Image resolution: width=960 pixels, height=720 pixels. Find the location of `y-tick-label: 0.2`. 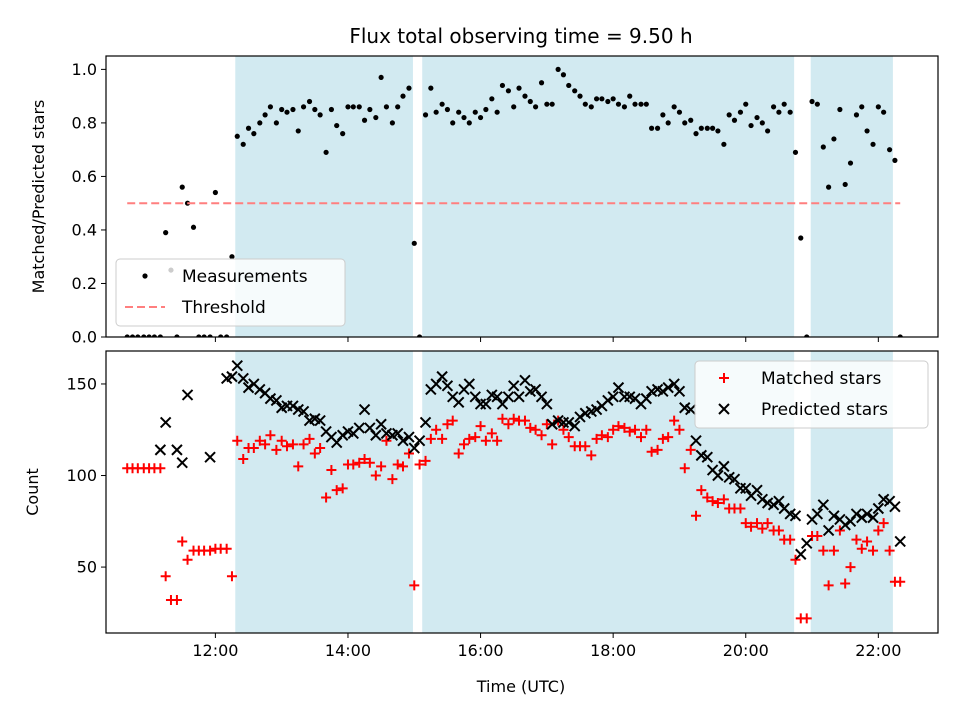

y-tick-label: 0.2 is located at coordinates (84, 283).